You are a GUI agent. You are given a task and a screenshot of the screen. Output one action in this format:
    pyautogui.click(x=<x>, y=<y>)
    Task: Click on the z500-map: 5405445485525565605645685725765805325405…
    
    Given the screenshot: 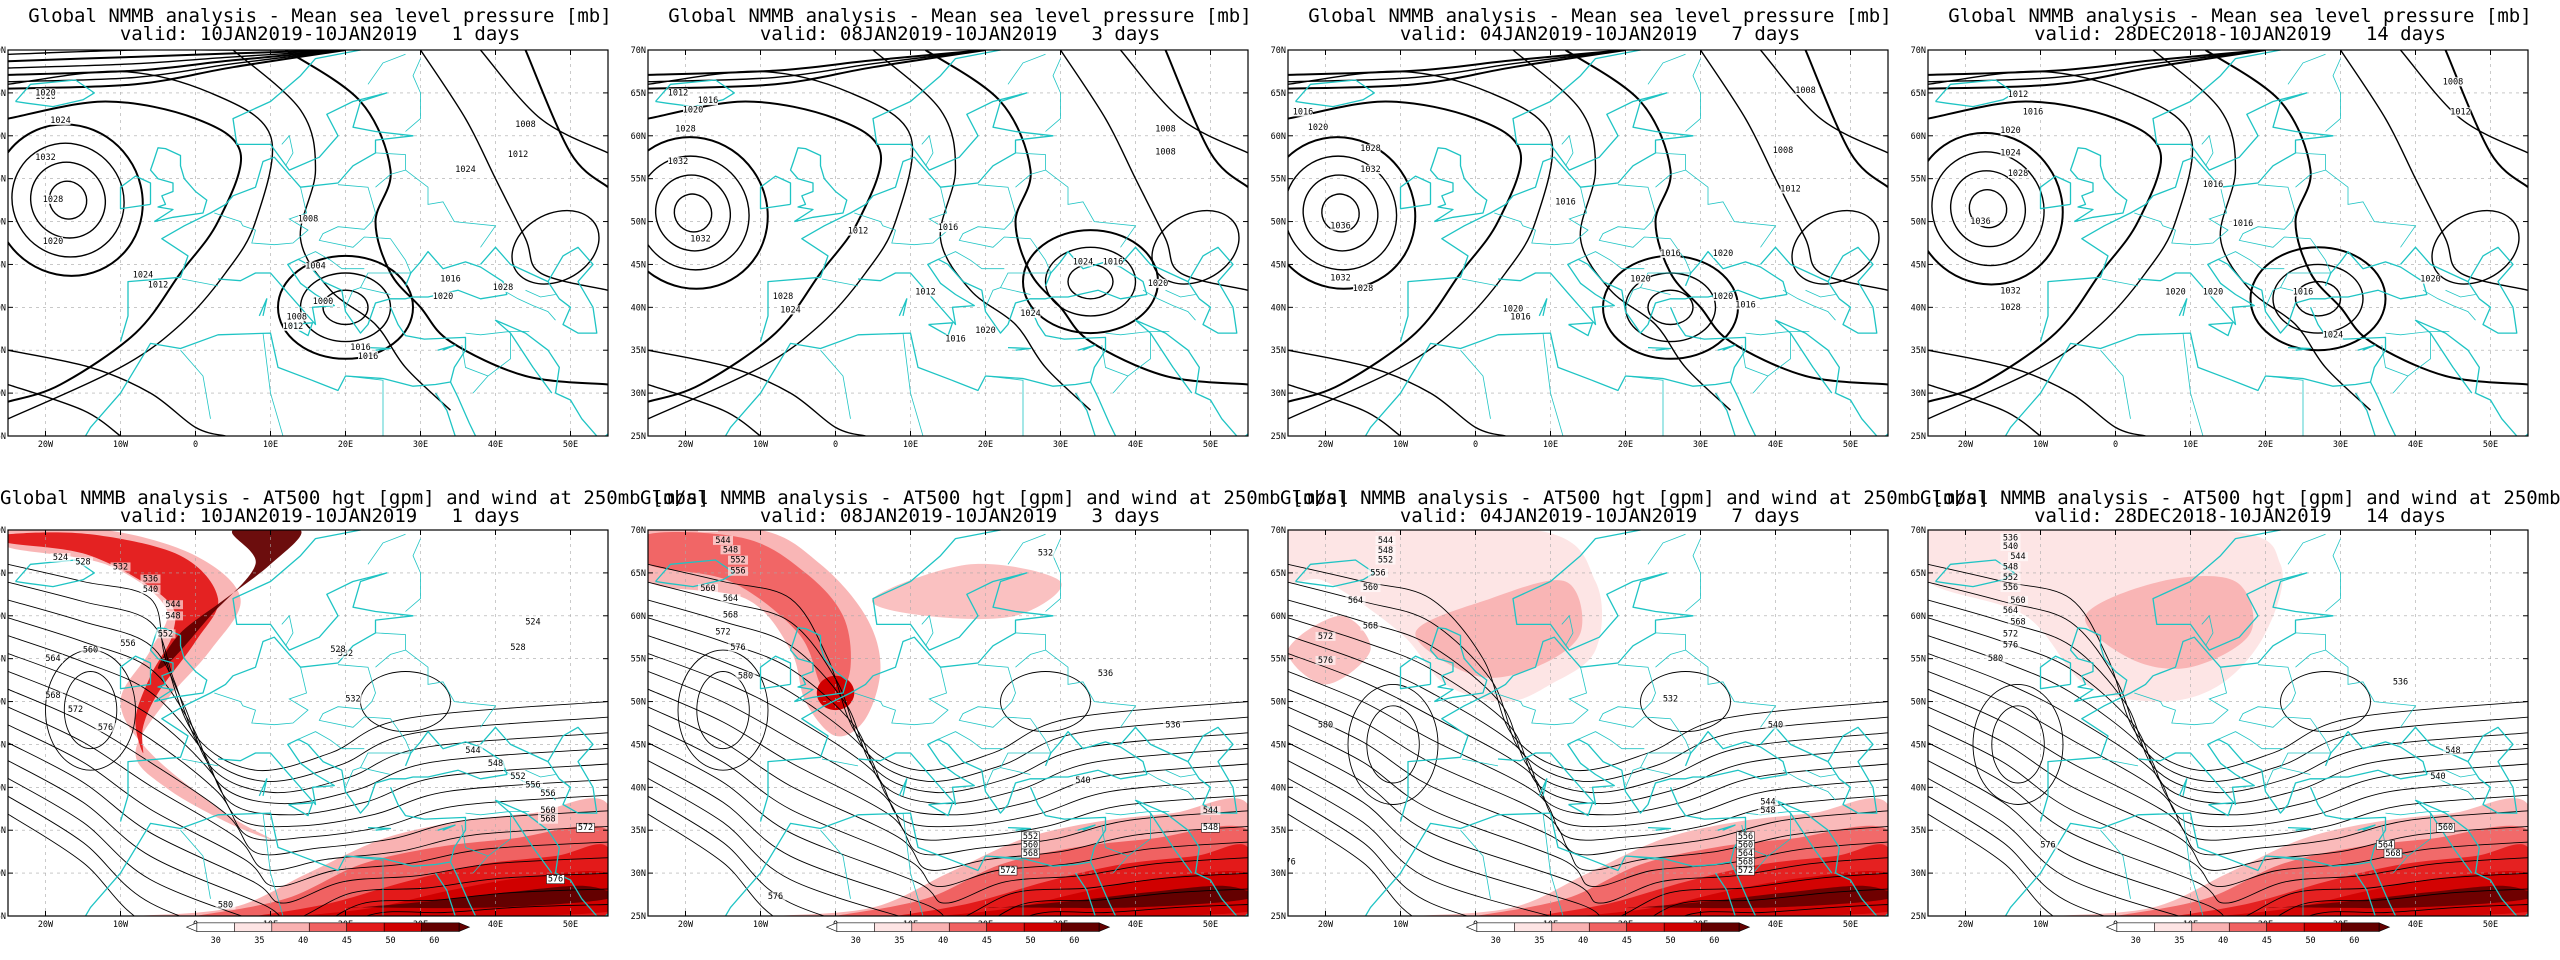 What is the action you would take?
    pyautogui.click(x=1580, y=728)
    